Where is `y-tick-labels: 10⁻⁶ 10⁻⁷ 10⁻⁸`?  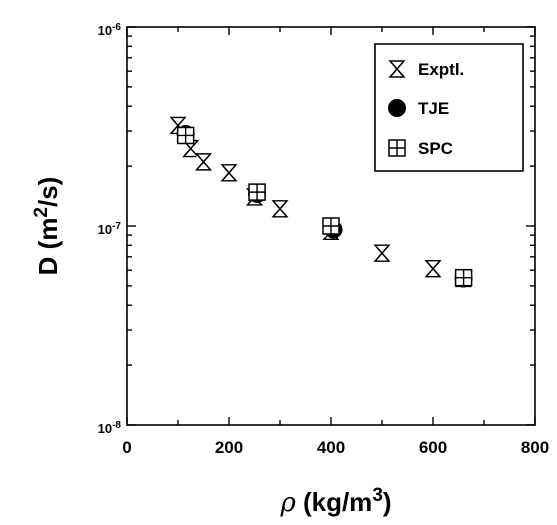
y-tick-labels: 10⁻⁶ 10⁻⁷ 10⁻⁸ is located at coordinates (110, 229).